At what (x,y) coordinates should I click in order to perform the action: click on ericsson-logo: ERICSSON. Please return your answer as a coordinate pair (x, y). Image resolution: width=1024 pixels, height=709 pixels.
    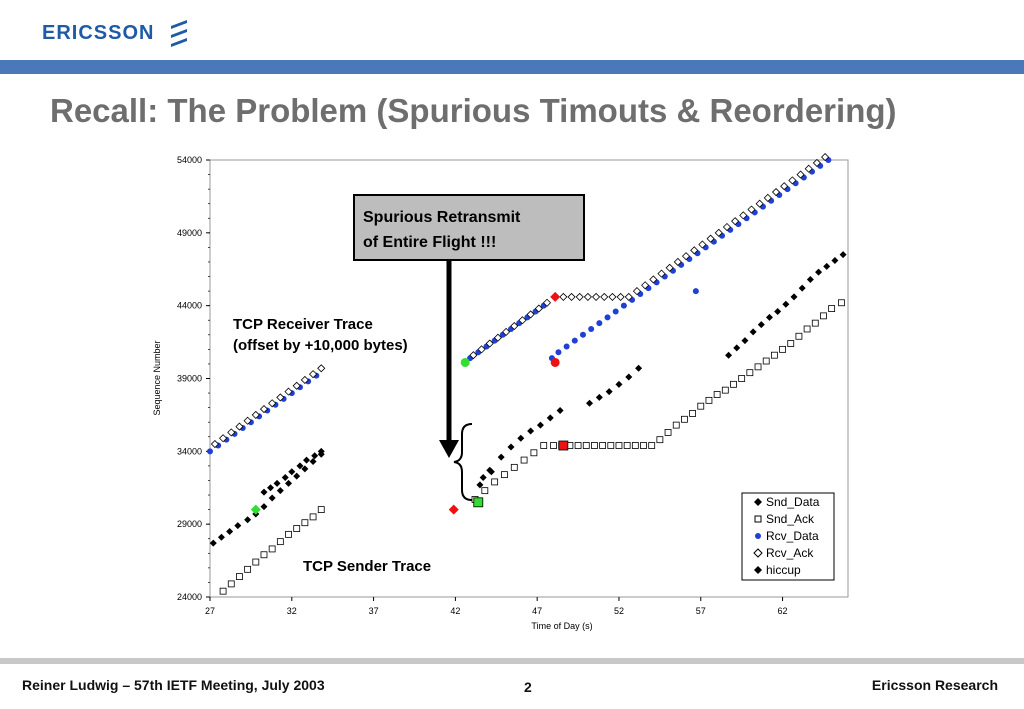
    Looking at the image, I should click on (116, 33).